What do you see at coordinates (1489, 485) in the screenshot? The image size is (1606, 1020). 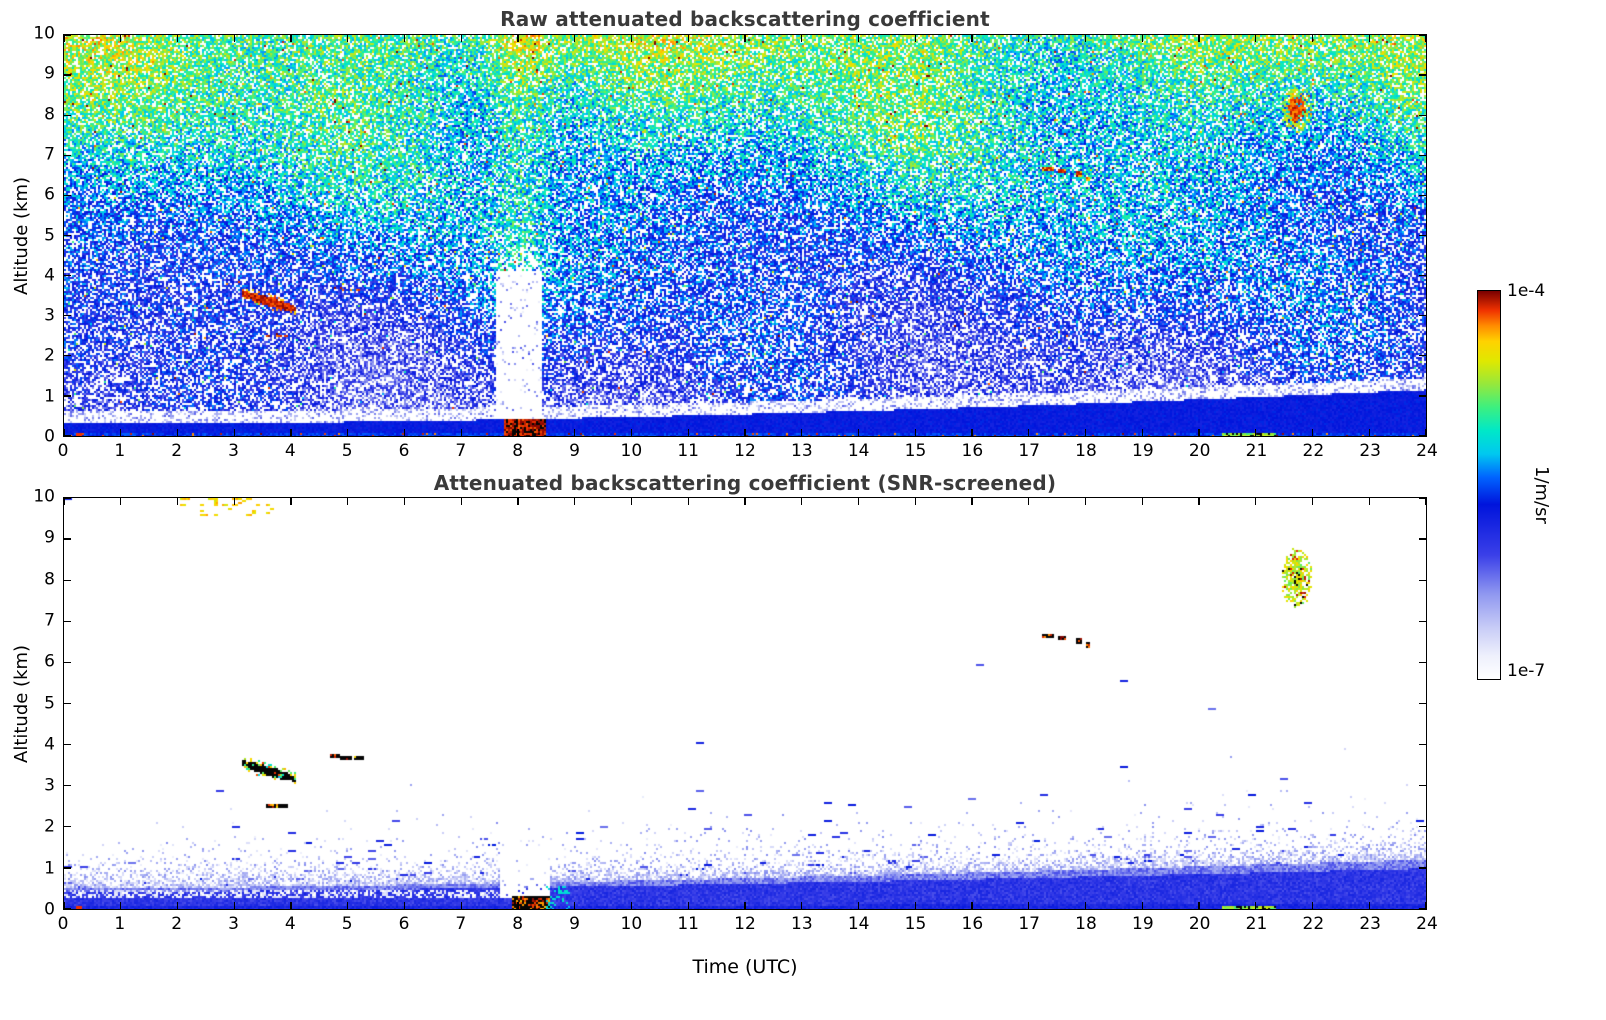 I see `colorbar-gradient` at bounding box center [1489, 485].